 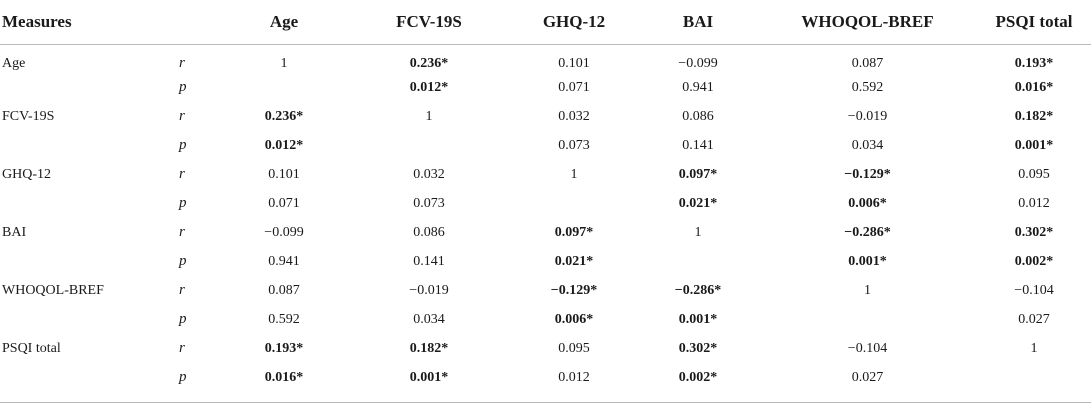 I want to click on table-row: GHQ-12 r 0.101 0.032 1 0.097* −0.129* 0.095, so click(x=545, y=174).